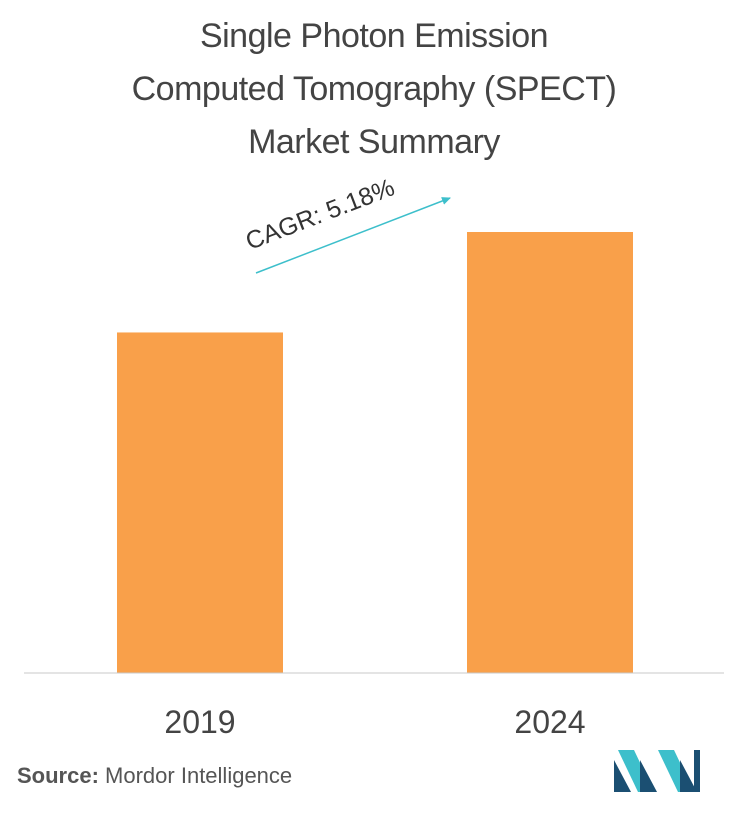  I want to click on source-note: Source: Mordor Intelligence, so click(154, 776).